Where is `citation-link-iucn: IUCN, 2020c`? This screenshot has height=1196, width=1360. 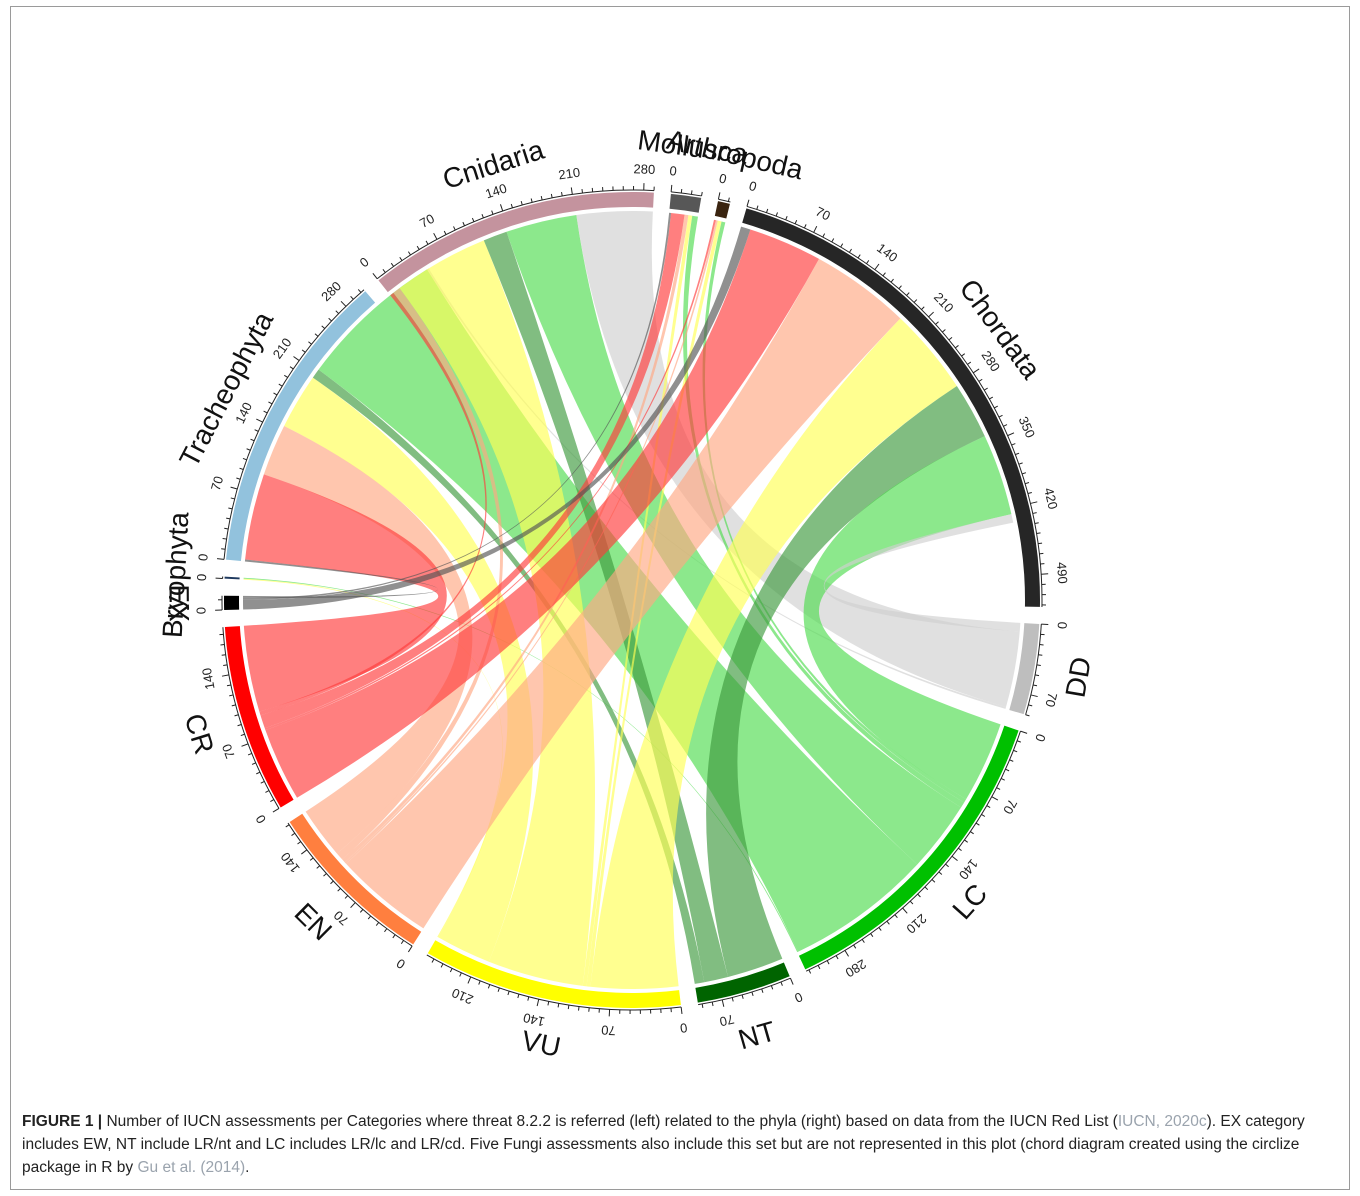
citation-link-iucn: IUCN, 2020c is located at coordinates (1162, 1121).